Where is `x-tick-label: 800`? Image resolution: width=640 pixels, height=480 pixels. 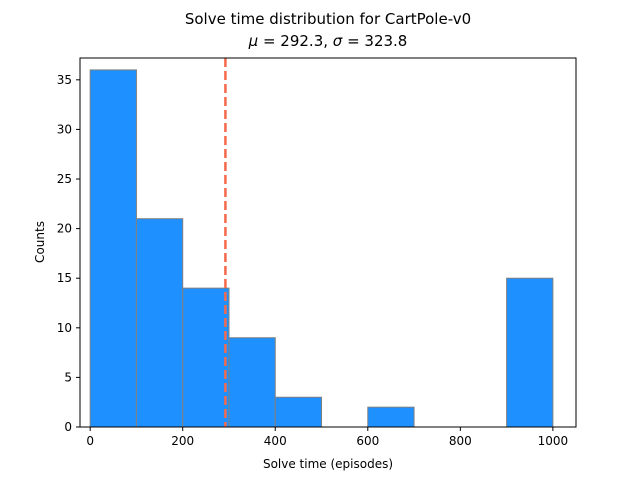 x-tick-label: 800 is located at coordinates (460, 441).